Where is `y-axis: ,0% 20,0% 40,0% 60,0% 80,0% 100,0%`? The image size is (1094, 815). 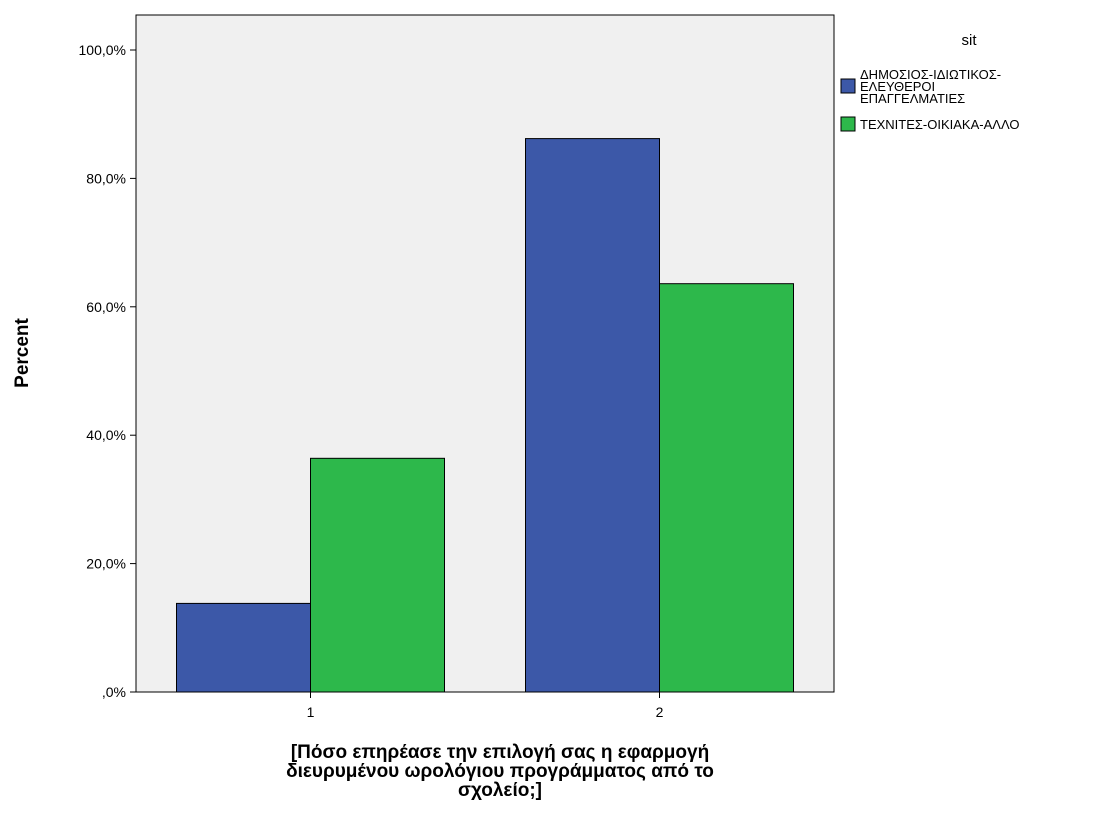
y-axis: ,0% 20,0% 40,0% 60,0% 80,0% 100,0% is located at coordinates (107, 371).